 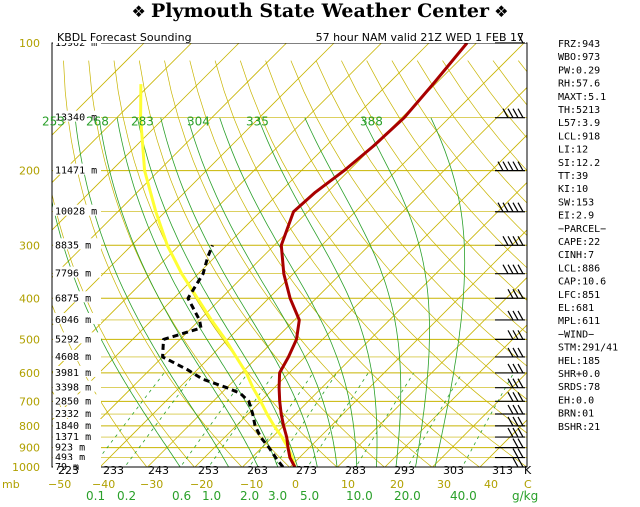 I want to click on mixing-ratio-label: 10.0, so click(x=359, y=496).